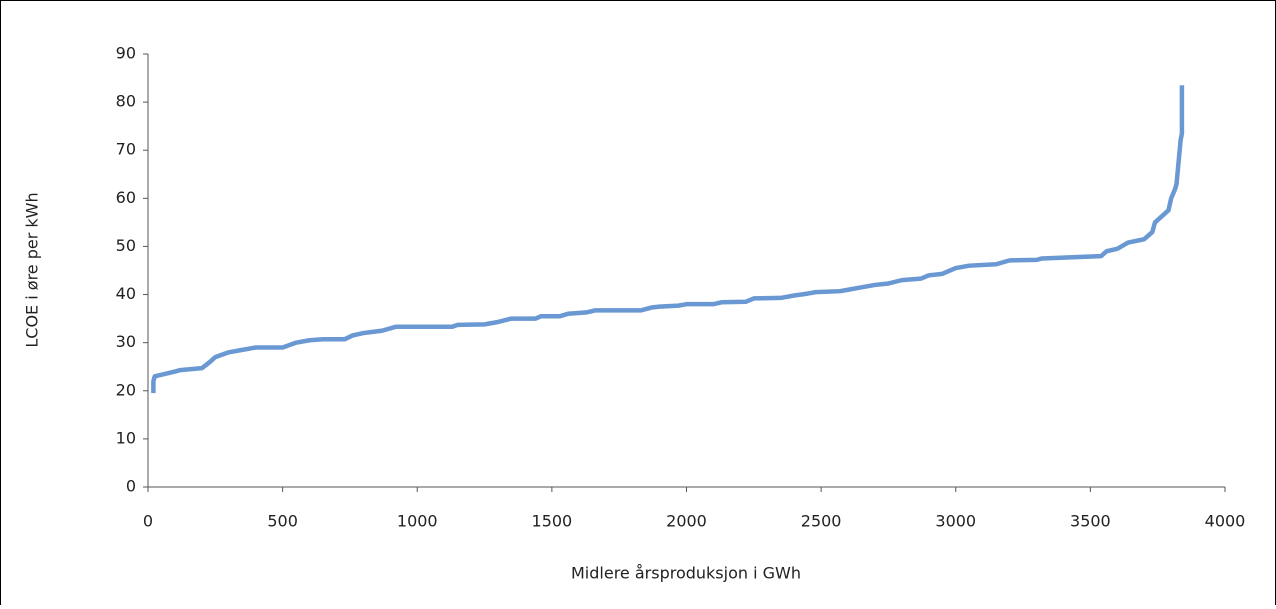 This screenshot has width=1276, height=609. Describe the element at coordinates (1225, 521) in the screenshot. I see `x-tick-label: 4000` at that location.